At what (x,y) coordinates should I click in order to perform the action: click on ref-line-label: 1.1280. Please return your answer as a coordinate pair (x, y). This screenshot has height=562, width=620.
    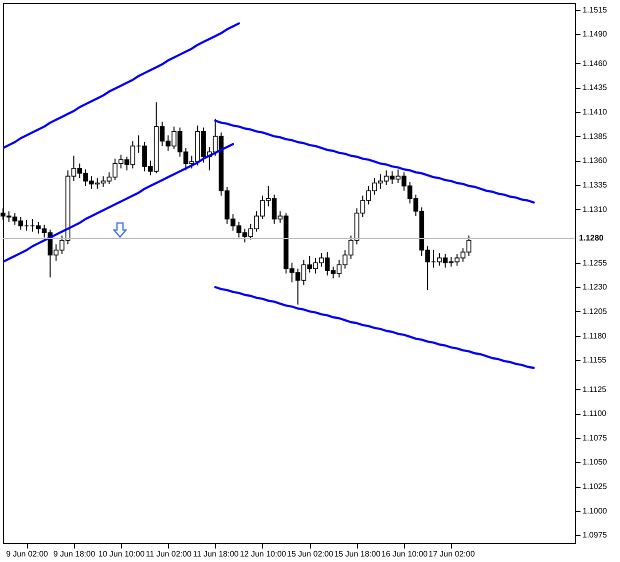
    Looking at the image, I should click on (591, 237).